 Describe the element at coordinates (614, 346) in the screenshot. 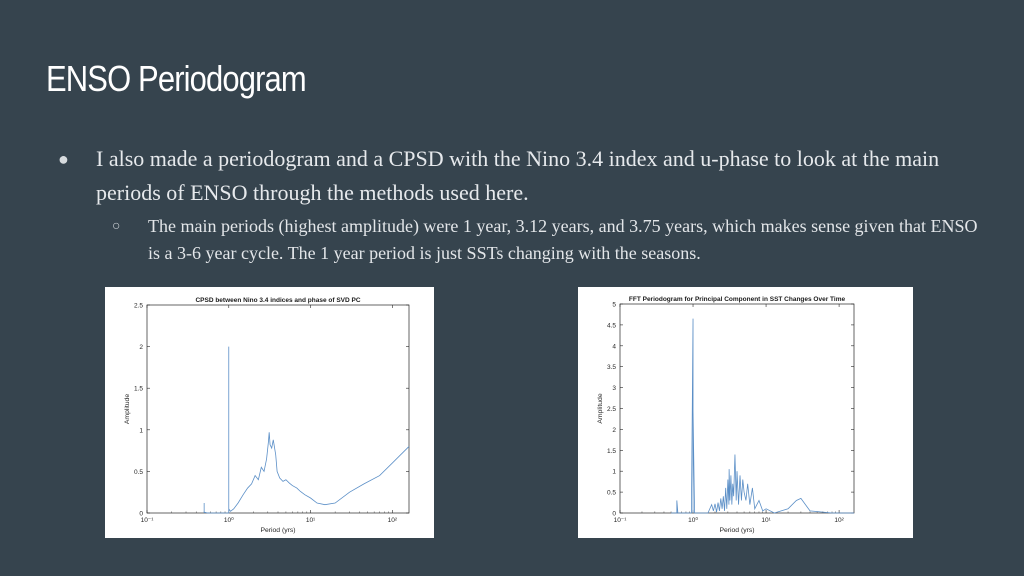

I see `y-tick-label: 4` at that location.